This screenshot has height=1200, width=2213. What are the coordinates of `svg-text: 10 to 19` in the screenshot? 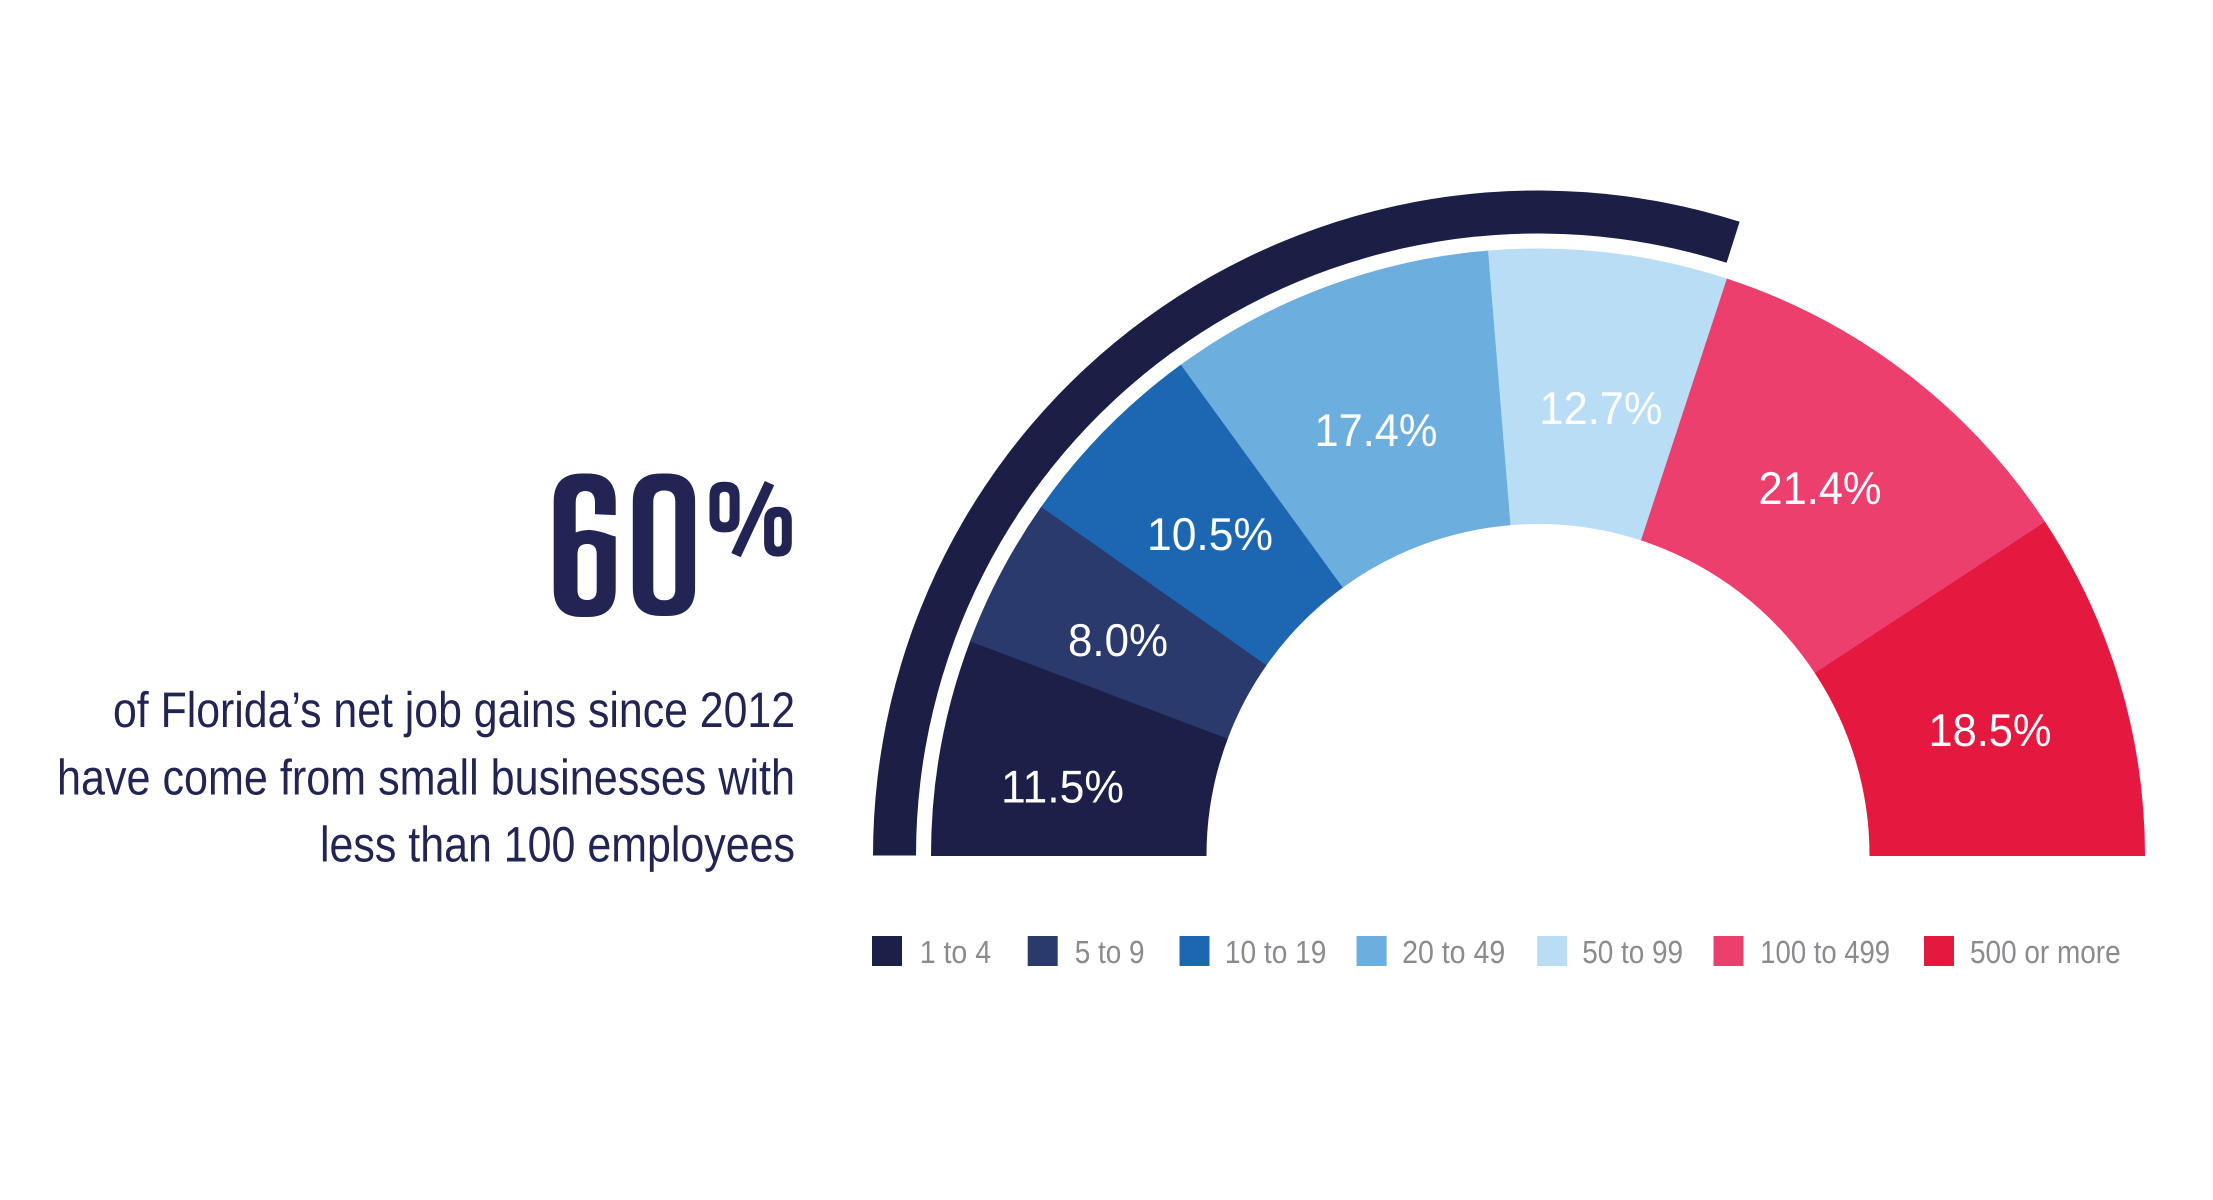 It's located at (1276, 952).